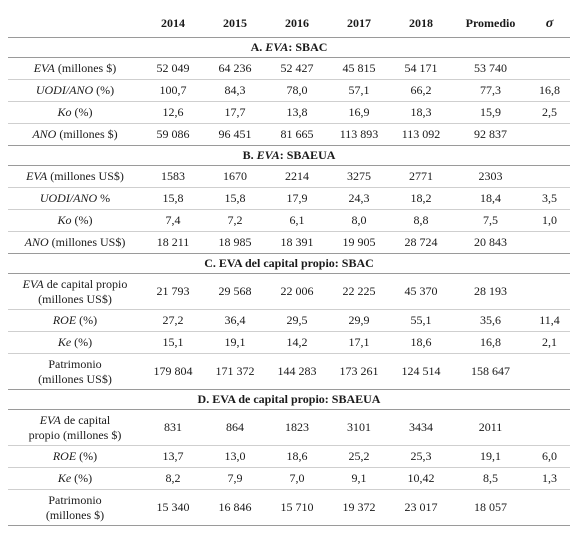 The image size is (579, 533). What do you see at coordinates (235, 291) in the screenshot?
I see `cell-value: 29 568` at bounding box center [235, 291].